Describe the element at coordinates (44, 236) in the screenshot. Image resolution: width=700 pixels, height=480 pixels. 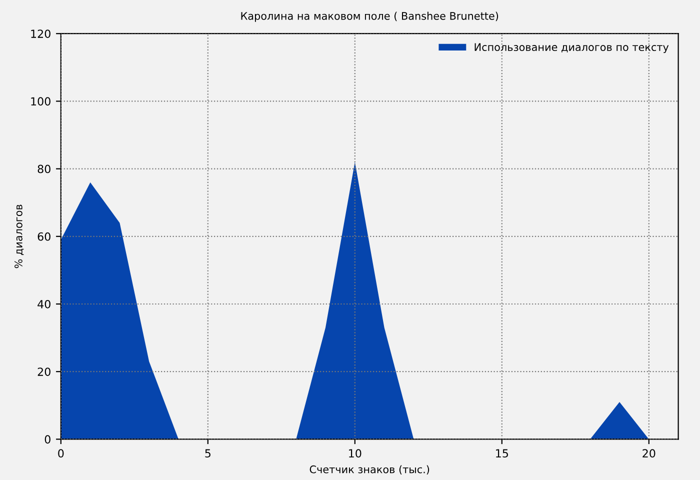
I see `y-tick-label: 60` at that location.